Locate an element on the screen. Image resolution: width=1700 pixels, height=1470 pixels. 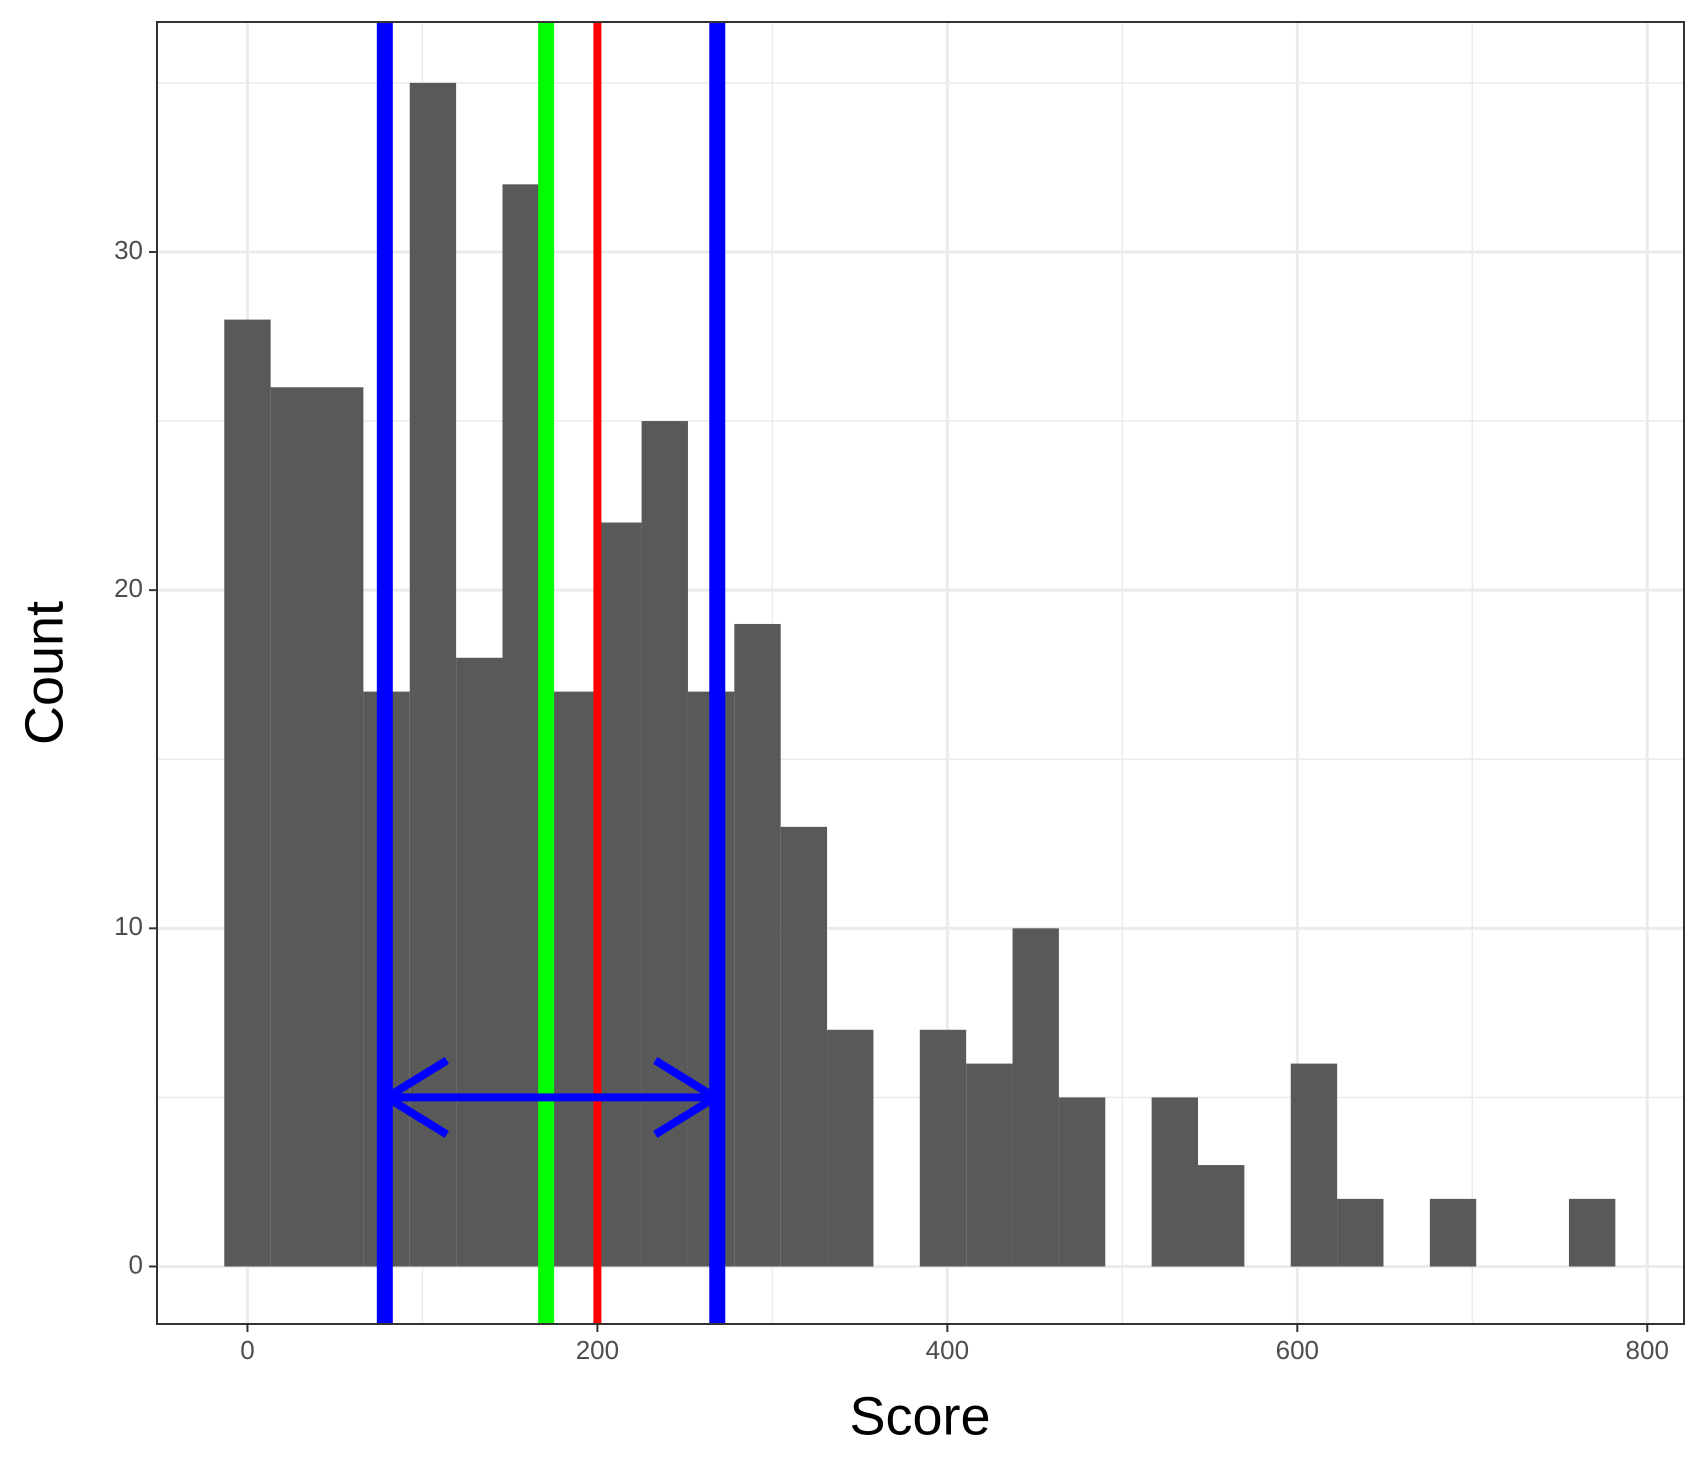
y-tick-label: 20 is located at coordinates (128, 588).